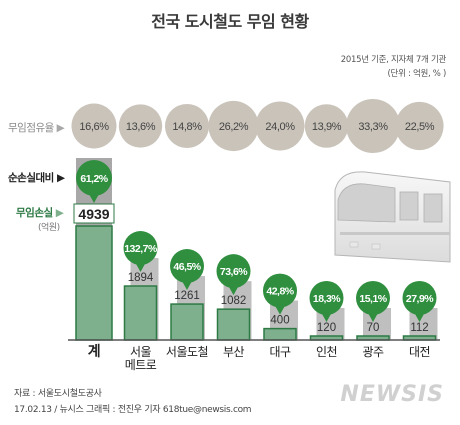 This screenshot has height=425, width=460. I want to click on occupancy-label: 13,6%, so click(141, 127).